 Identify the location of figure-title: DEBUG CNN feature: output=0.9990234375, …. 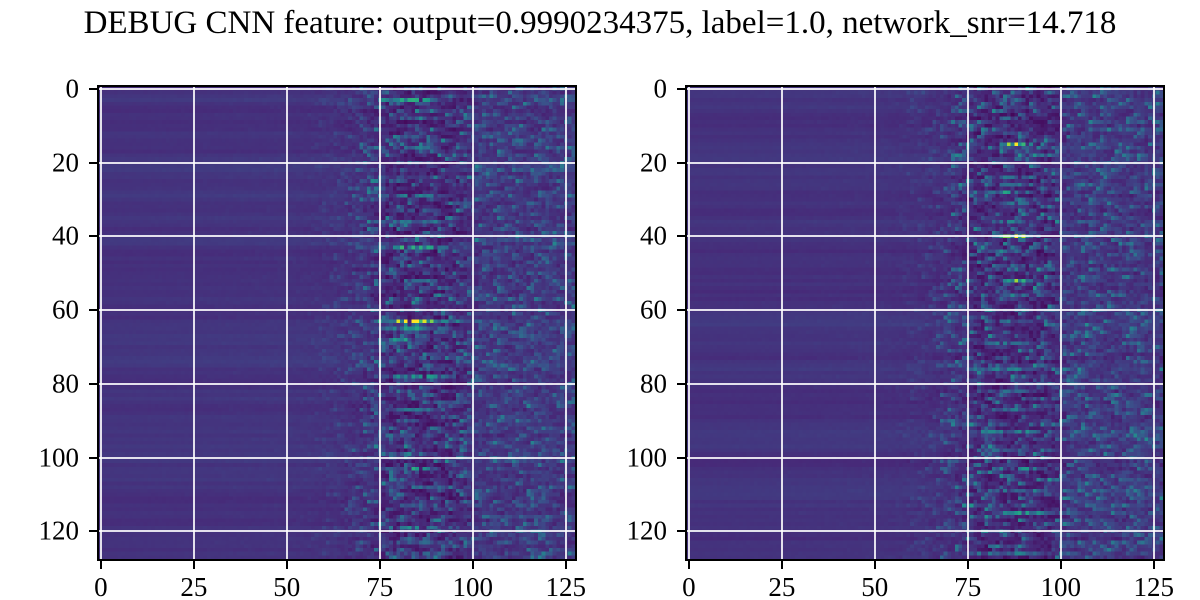
(600, 23).